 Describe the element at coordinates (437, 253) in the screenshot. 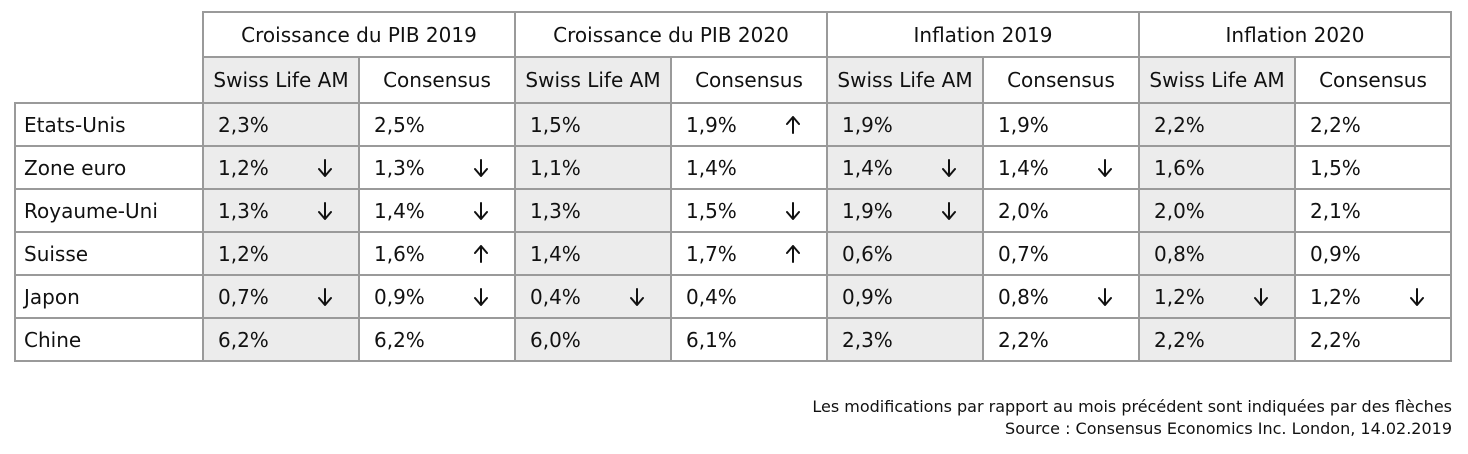

I see `table-cell: 1,6%` at that location.